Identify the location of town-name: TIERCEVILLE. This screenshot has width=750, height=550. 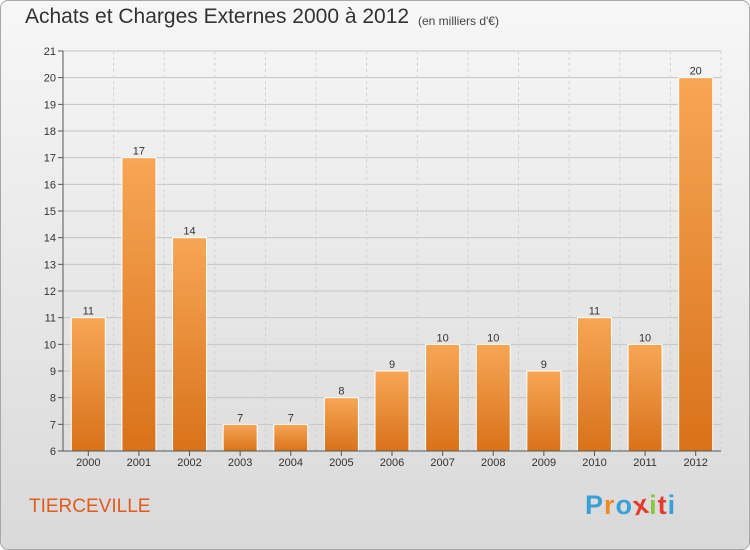
(90, 506).